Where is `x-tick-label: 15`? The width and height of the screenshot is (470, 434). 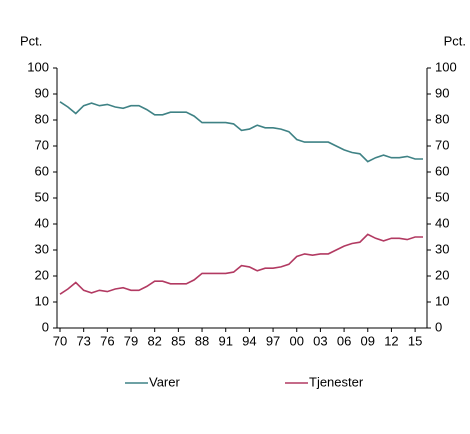 x-tick-label: 15 is located at coordinates (415, 340).